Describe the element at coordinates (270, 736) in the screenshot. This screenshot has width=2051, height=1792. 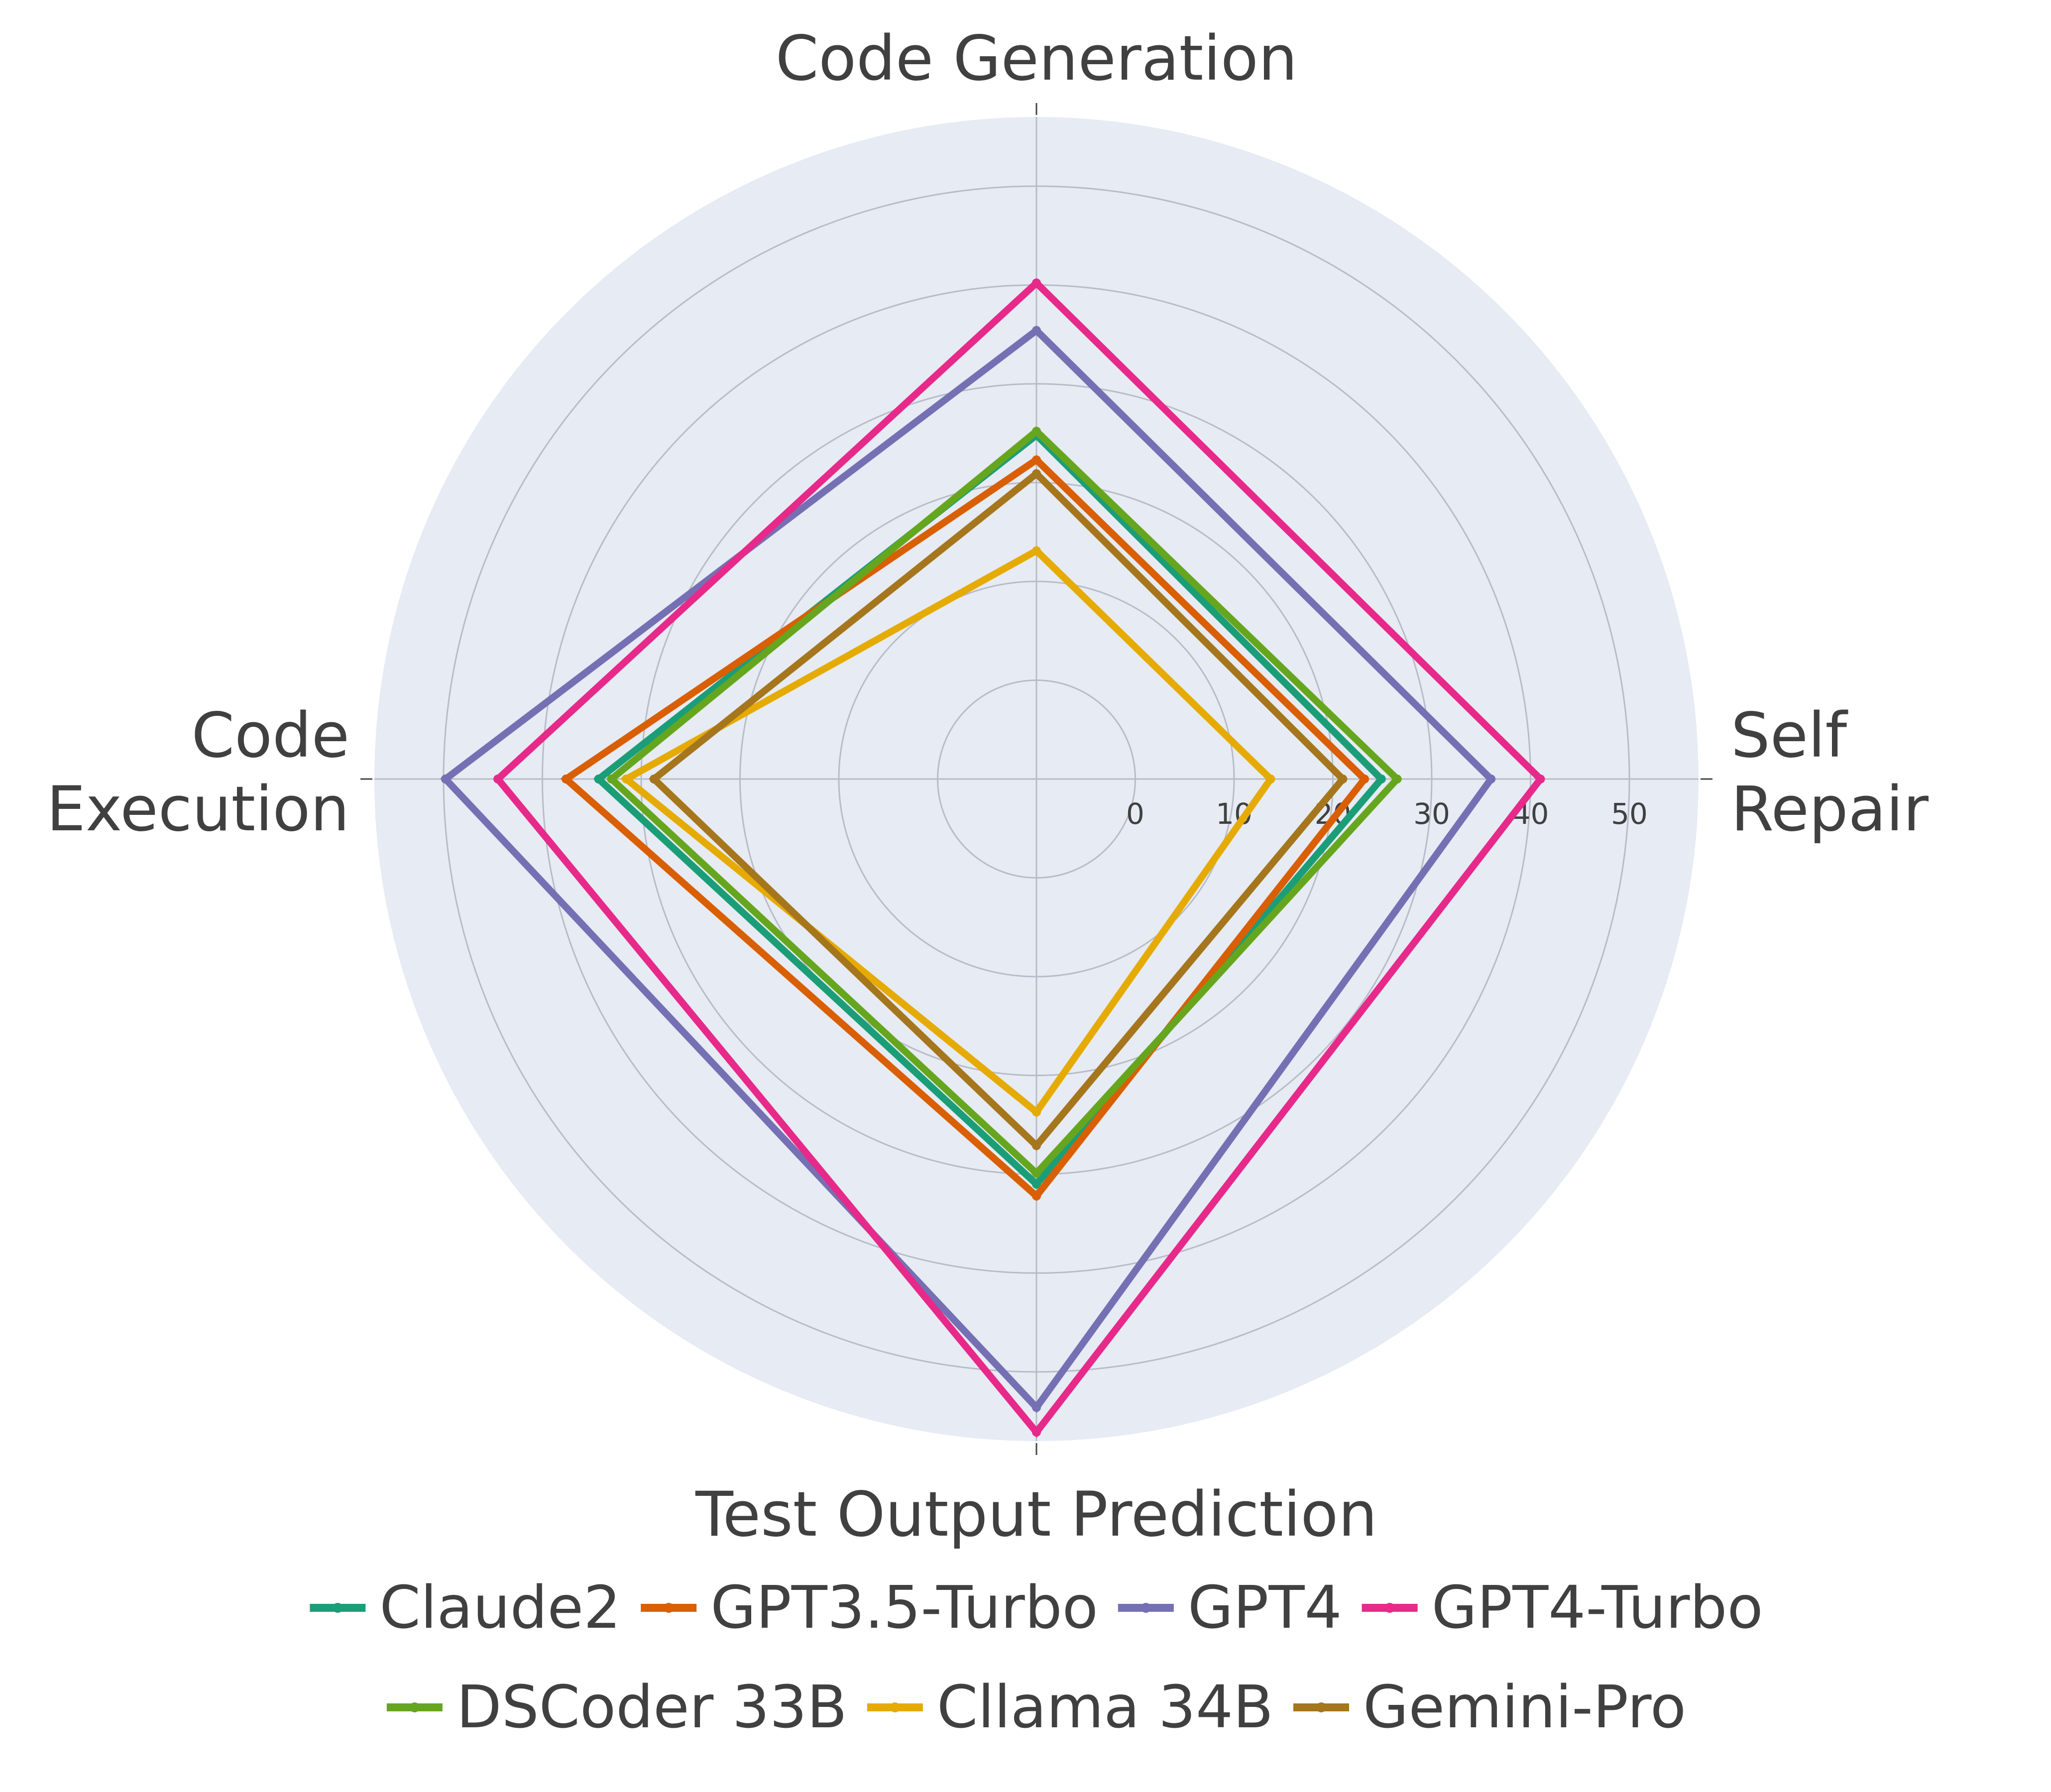
I see `axis-title-code-execution: Code` at that location.